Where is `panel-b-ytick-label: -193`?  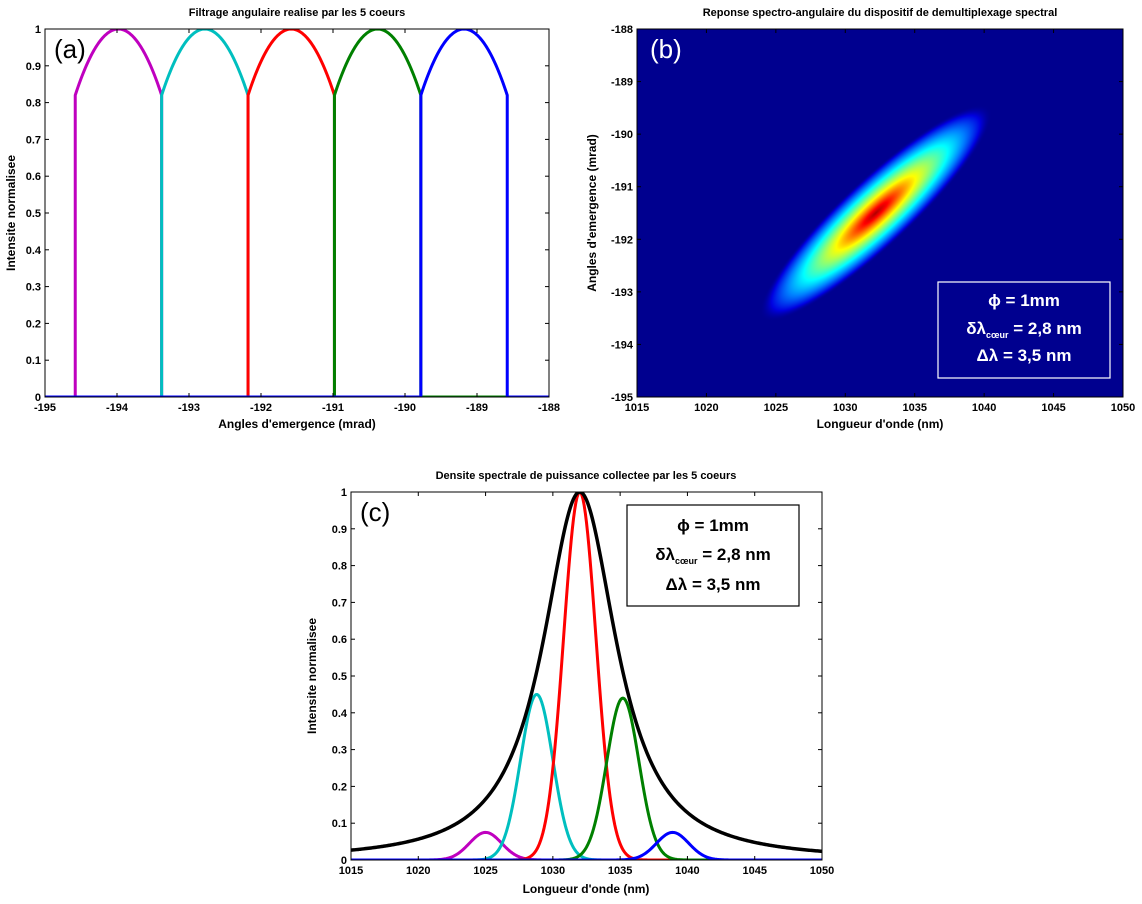
panel-b-ytick-label: -193 is located at coordinates (622, 293).